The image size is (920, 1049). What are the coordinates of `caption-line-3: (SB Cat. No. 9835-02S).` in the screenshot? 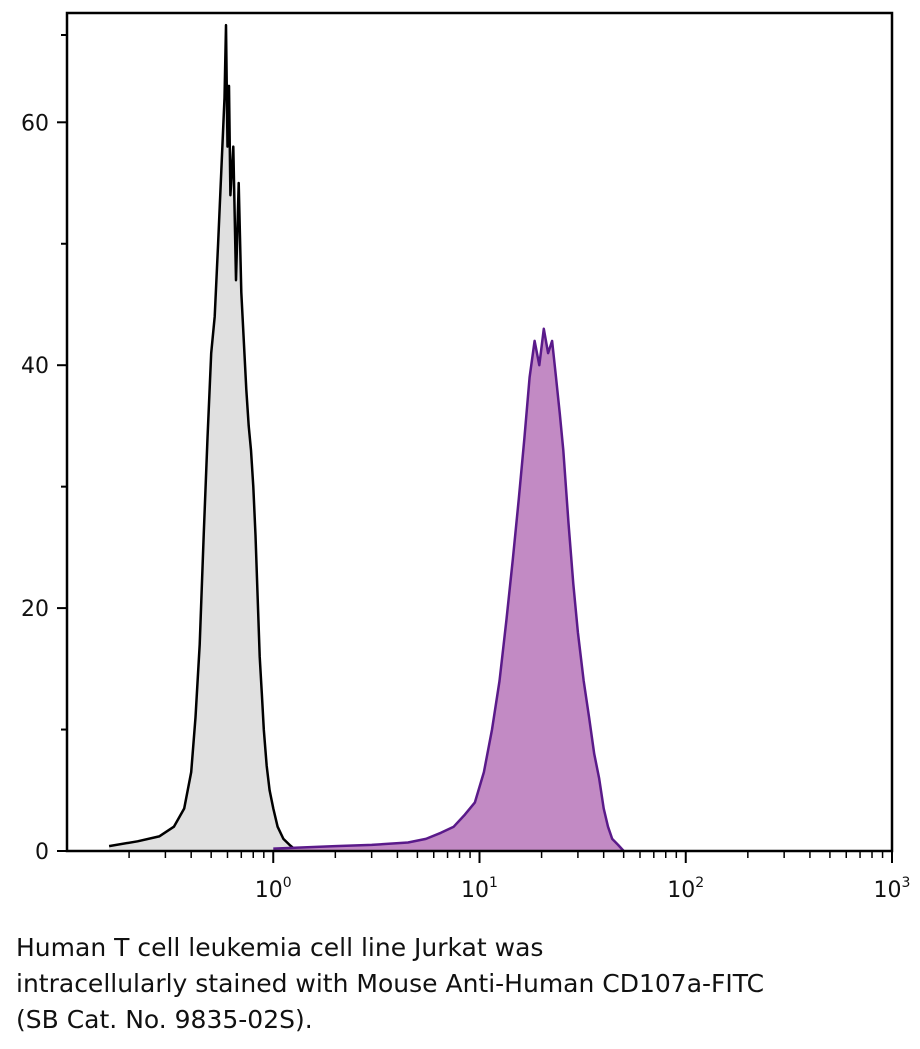 It's located at (164, 1019).